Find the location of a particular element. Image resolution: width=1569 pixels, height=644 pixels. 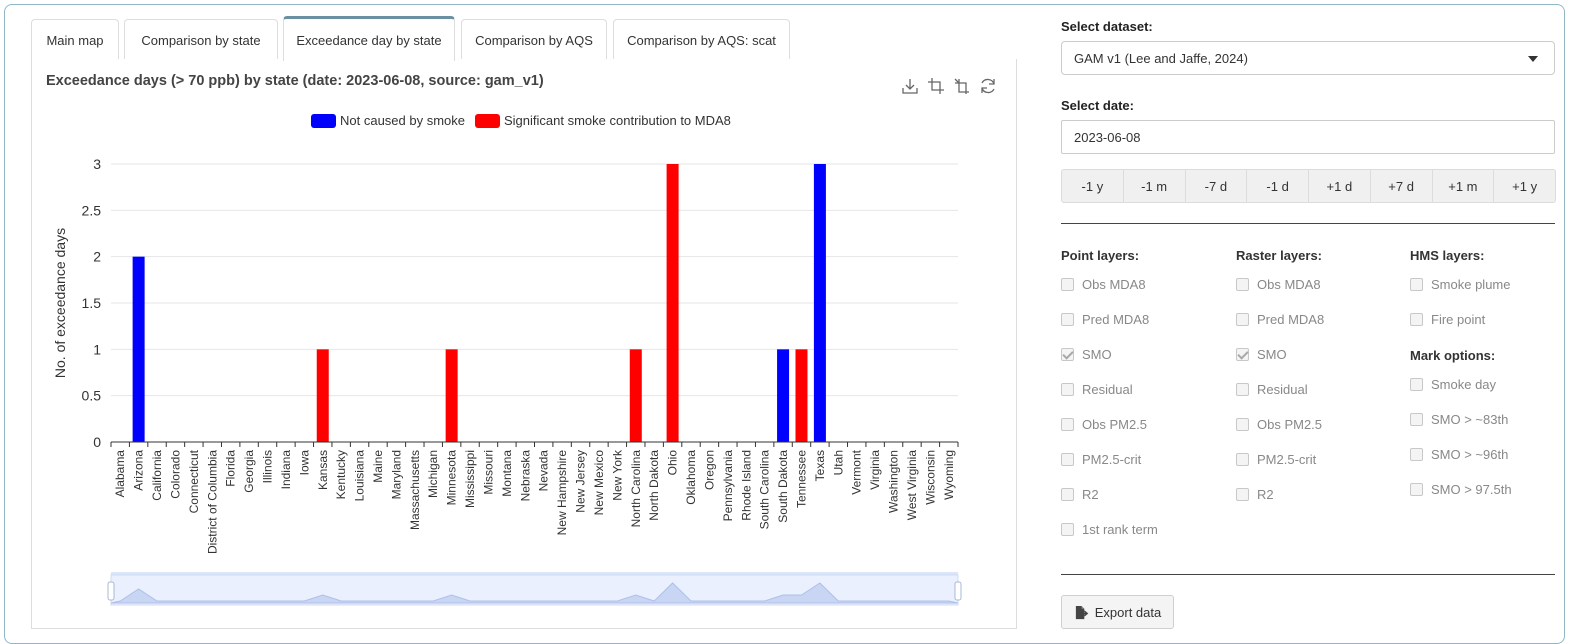

legend-label: Not caused by smoke is located at coordinates (402, 120).